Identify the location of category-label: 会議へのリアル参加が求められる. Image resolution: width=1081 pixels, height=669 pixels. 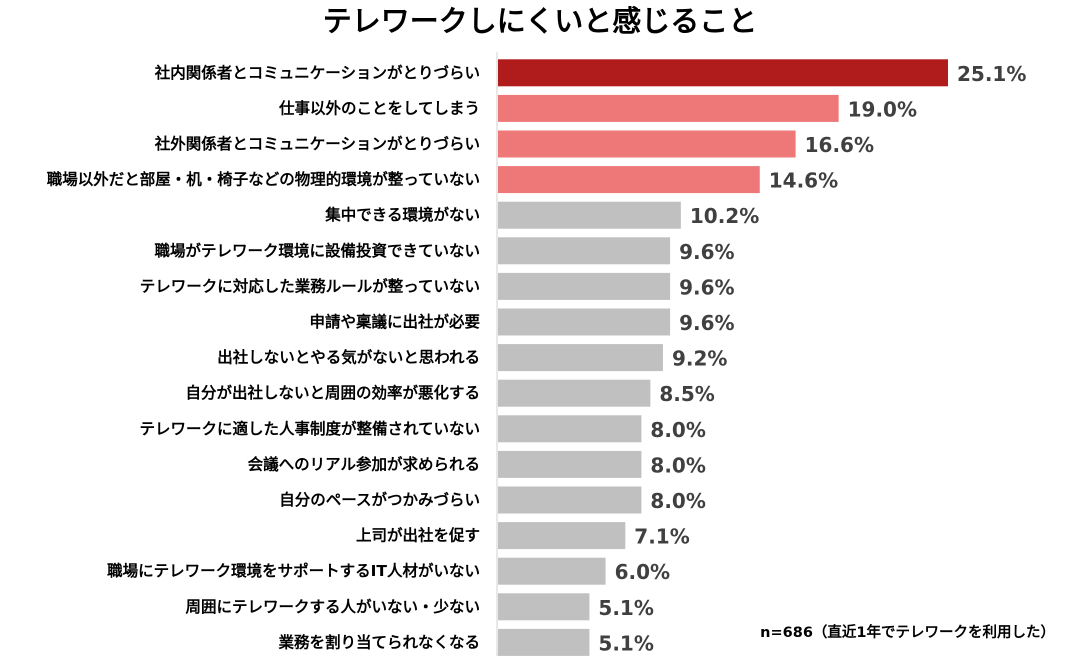
(364, 463).